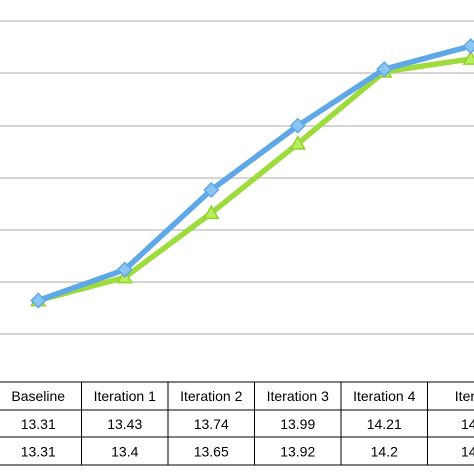 The height and width of the screenshot is (474, 474). What do you see at coordinates (464, 396) in the screenshot?
I see `table-header-cell: Iterat` at bounding box center [464, 396].